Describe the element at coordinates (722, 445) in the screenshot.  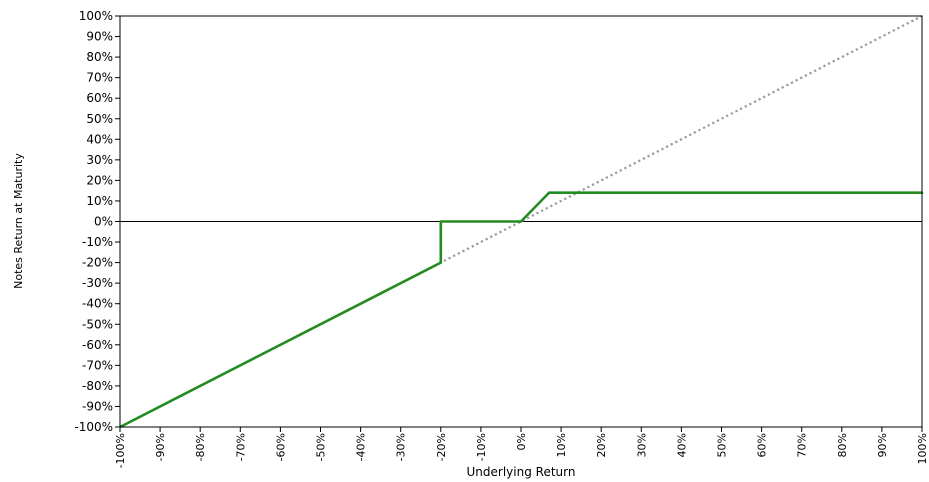
I see `x-tick-label: 50%` at that location.